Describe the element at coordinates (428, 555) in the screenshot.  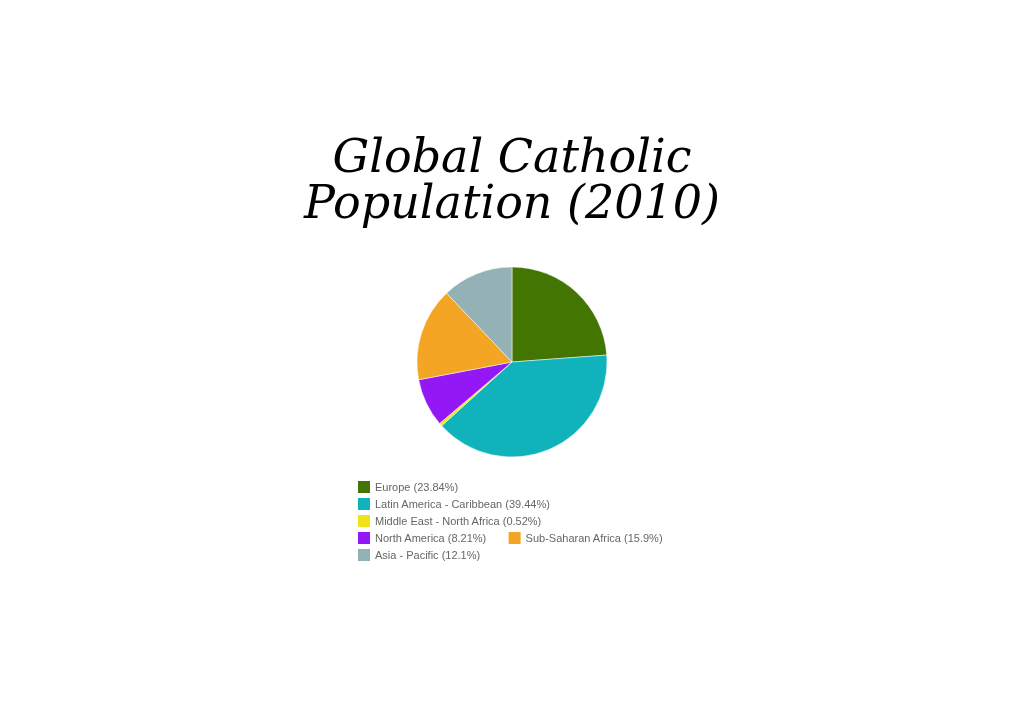
I see `legend-label: Asia - Pacific (12.1%)` at that location.